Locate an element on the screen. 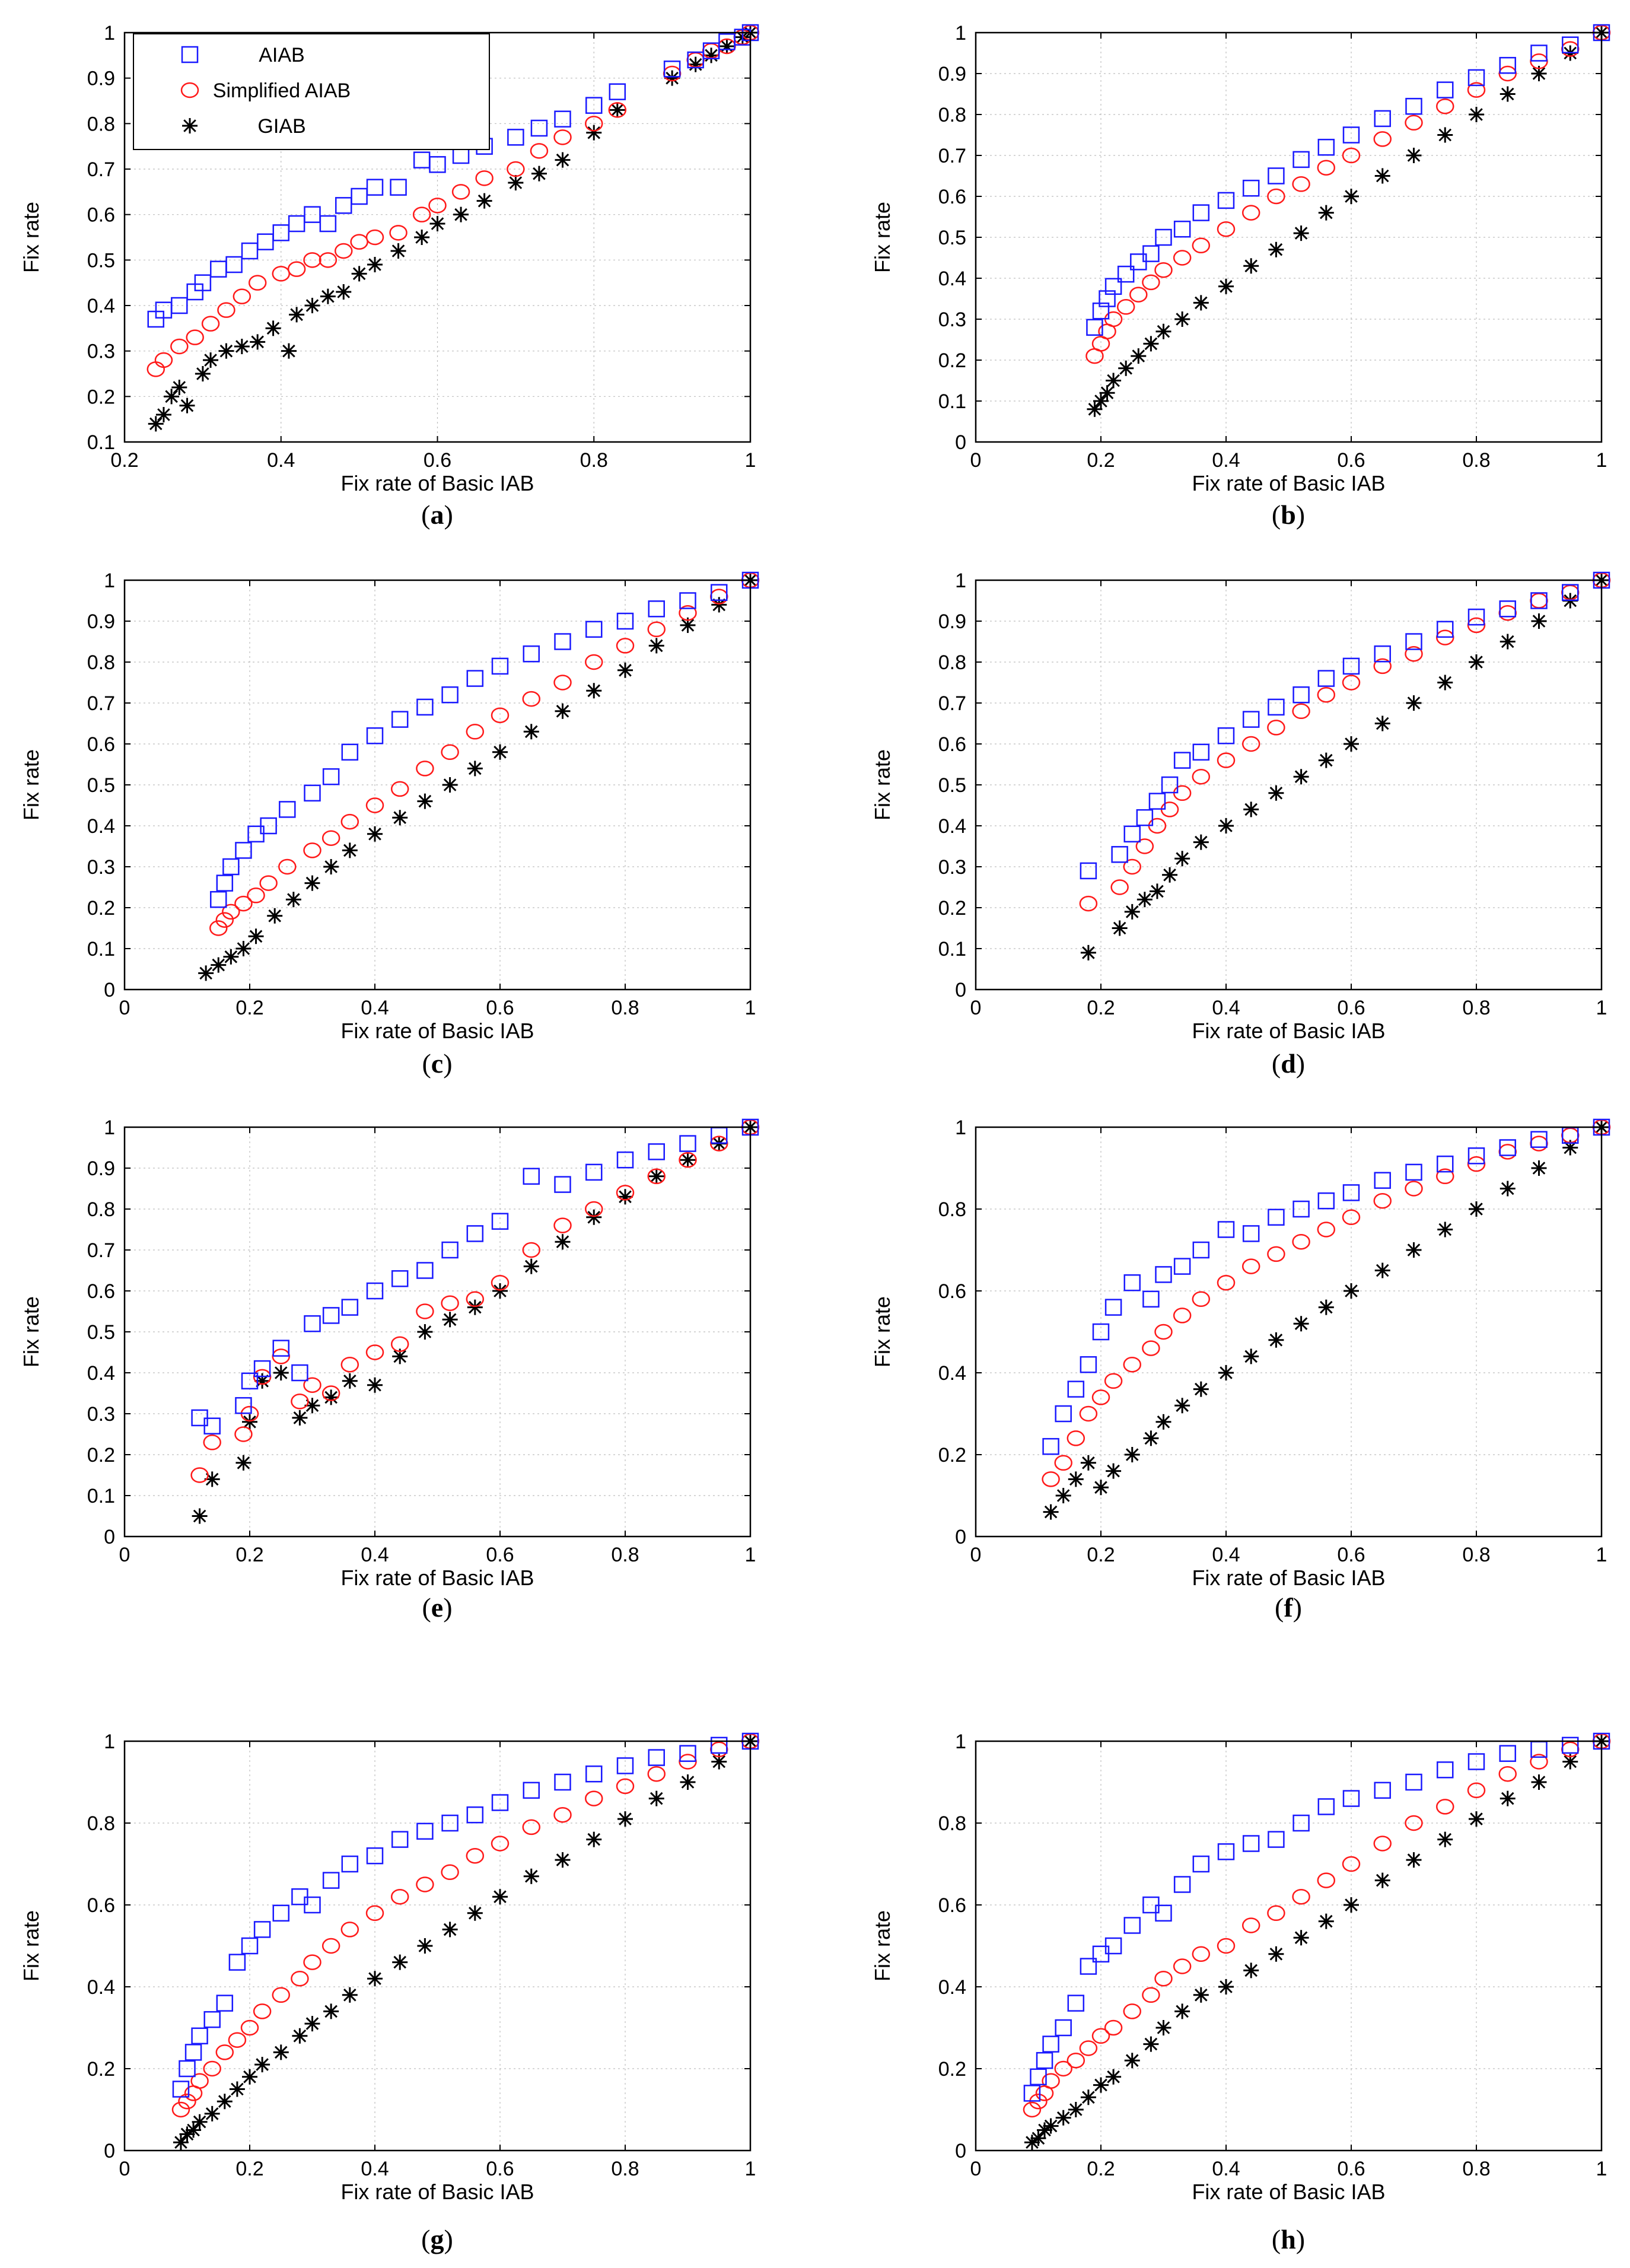  y-axis-label: Fix rate is located at coordinates (31, 1332).